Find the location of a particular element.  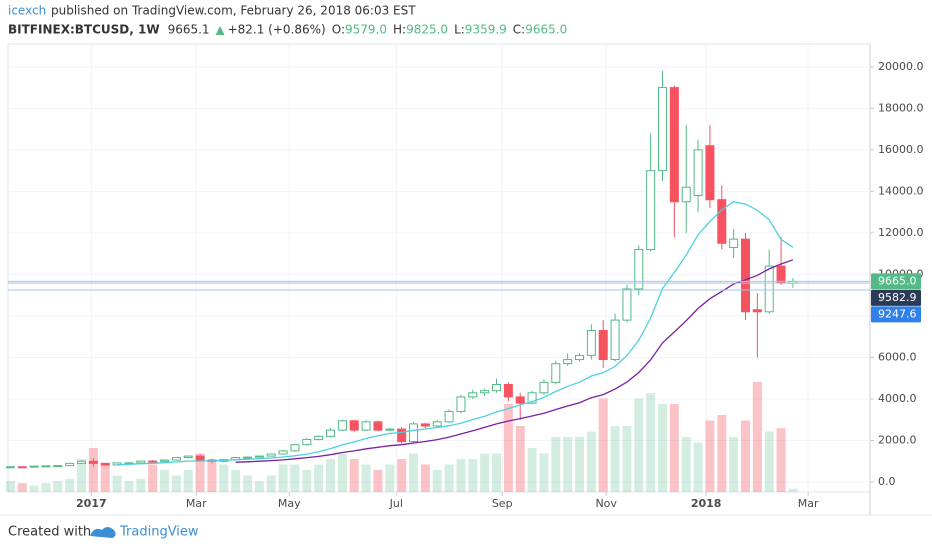

x-tick-label: 2018 is located at coordinates (706, 503).